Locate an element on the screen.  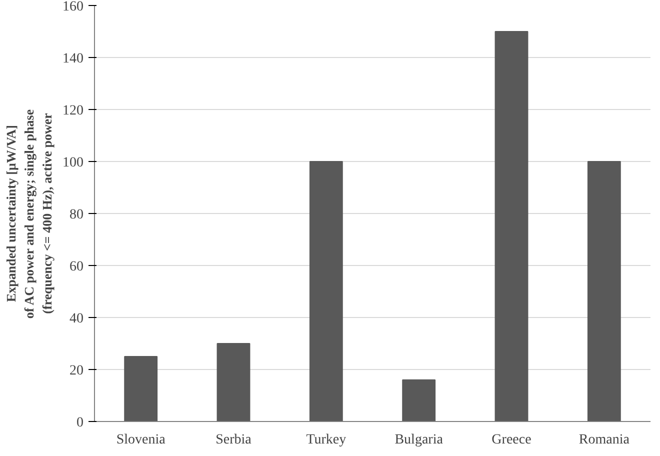
y-tick-label: 40 is located at coordinates (77, 319).